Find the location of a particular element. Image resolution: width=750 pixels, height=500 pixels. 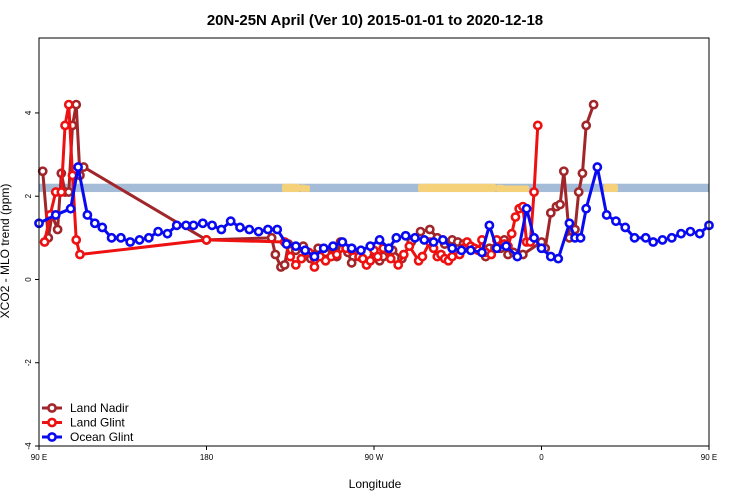

legend-item: Land Nadir is located at coordinates (85, 408).